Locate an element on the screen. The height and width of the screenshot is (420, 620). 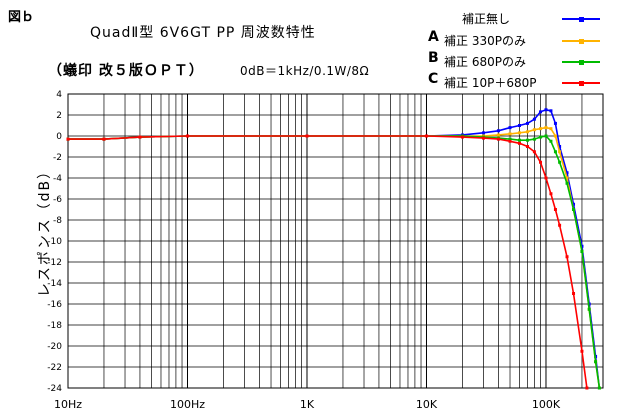
x-tick-label: 10K is located at coordinates (427, 404).